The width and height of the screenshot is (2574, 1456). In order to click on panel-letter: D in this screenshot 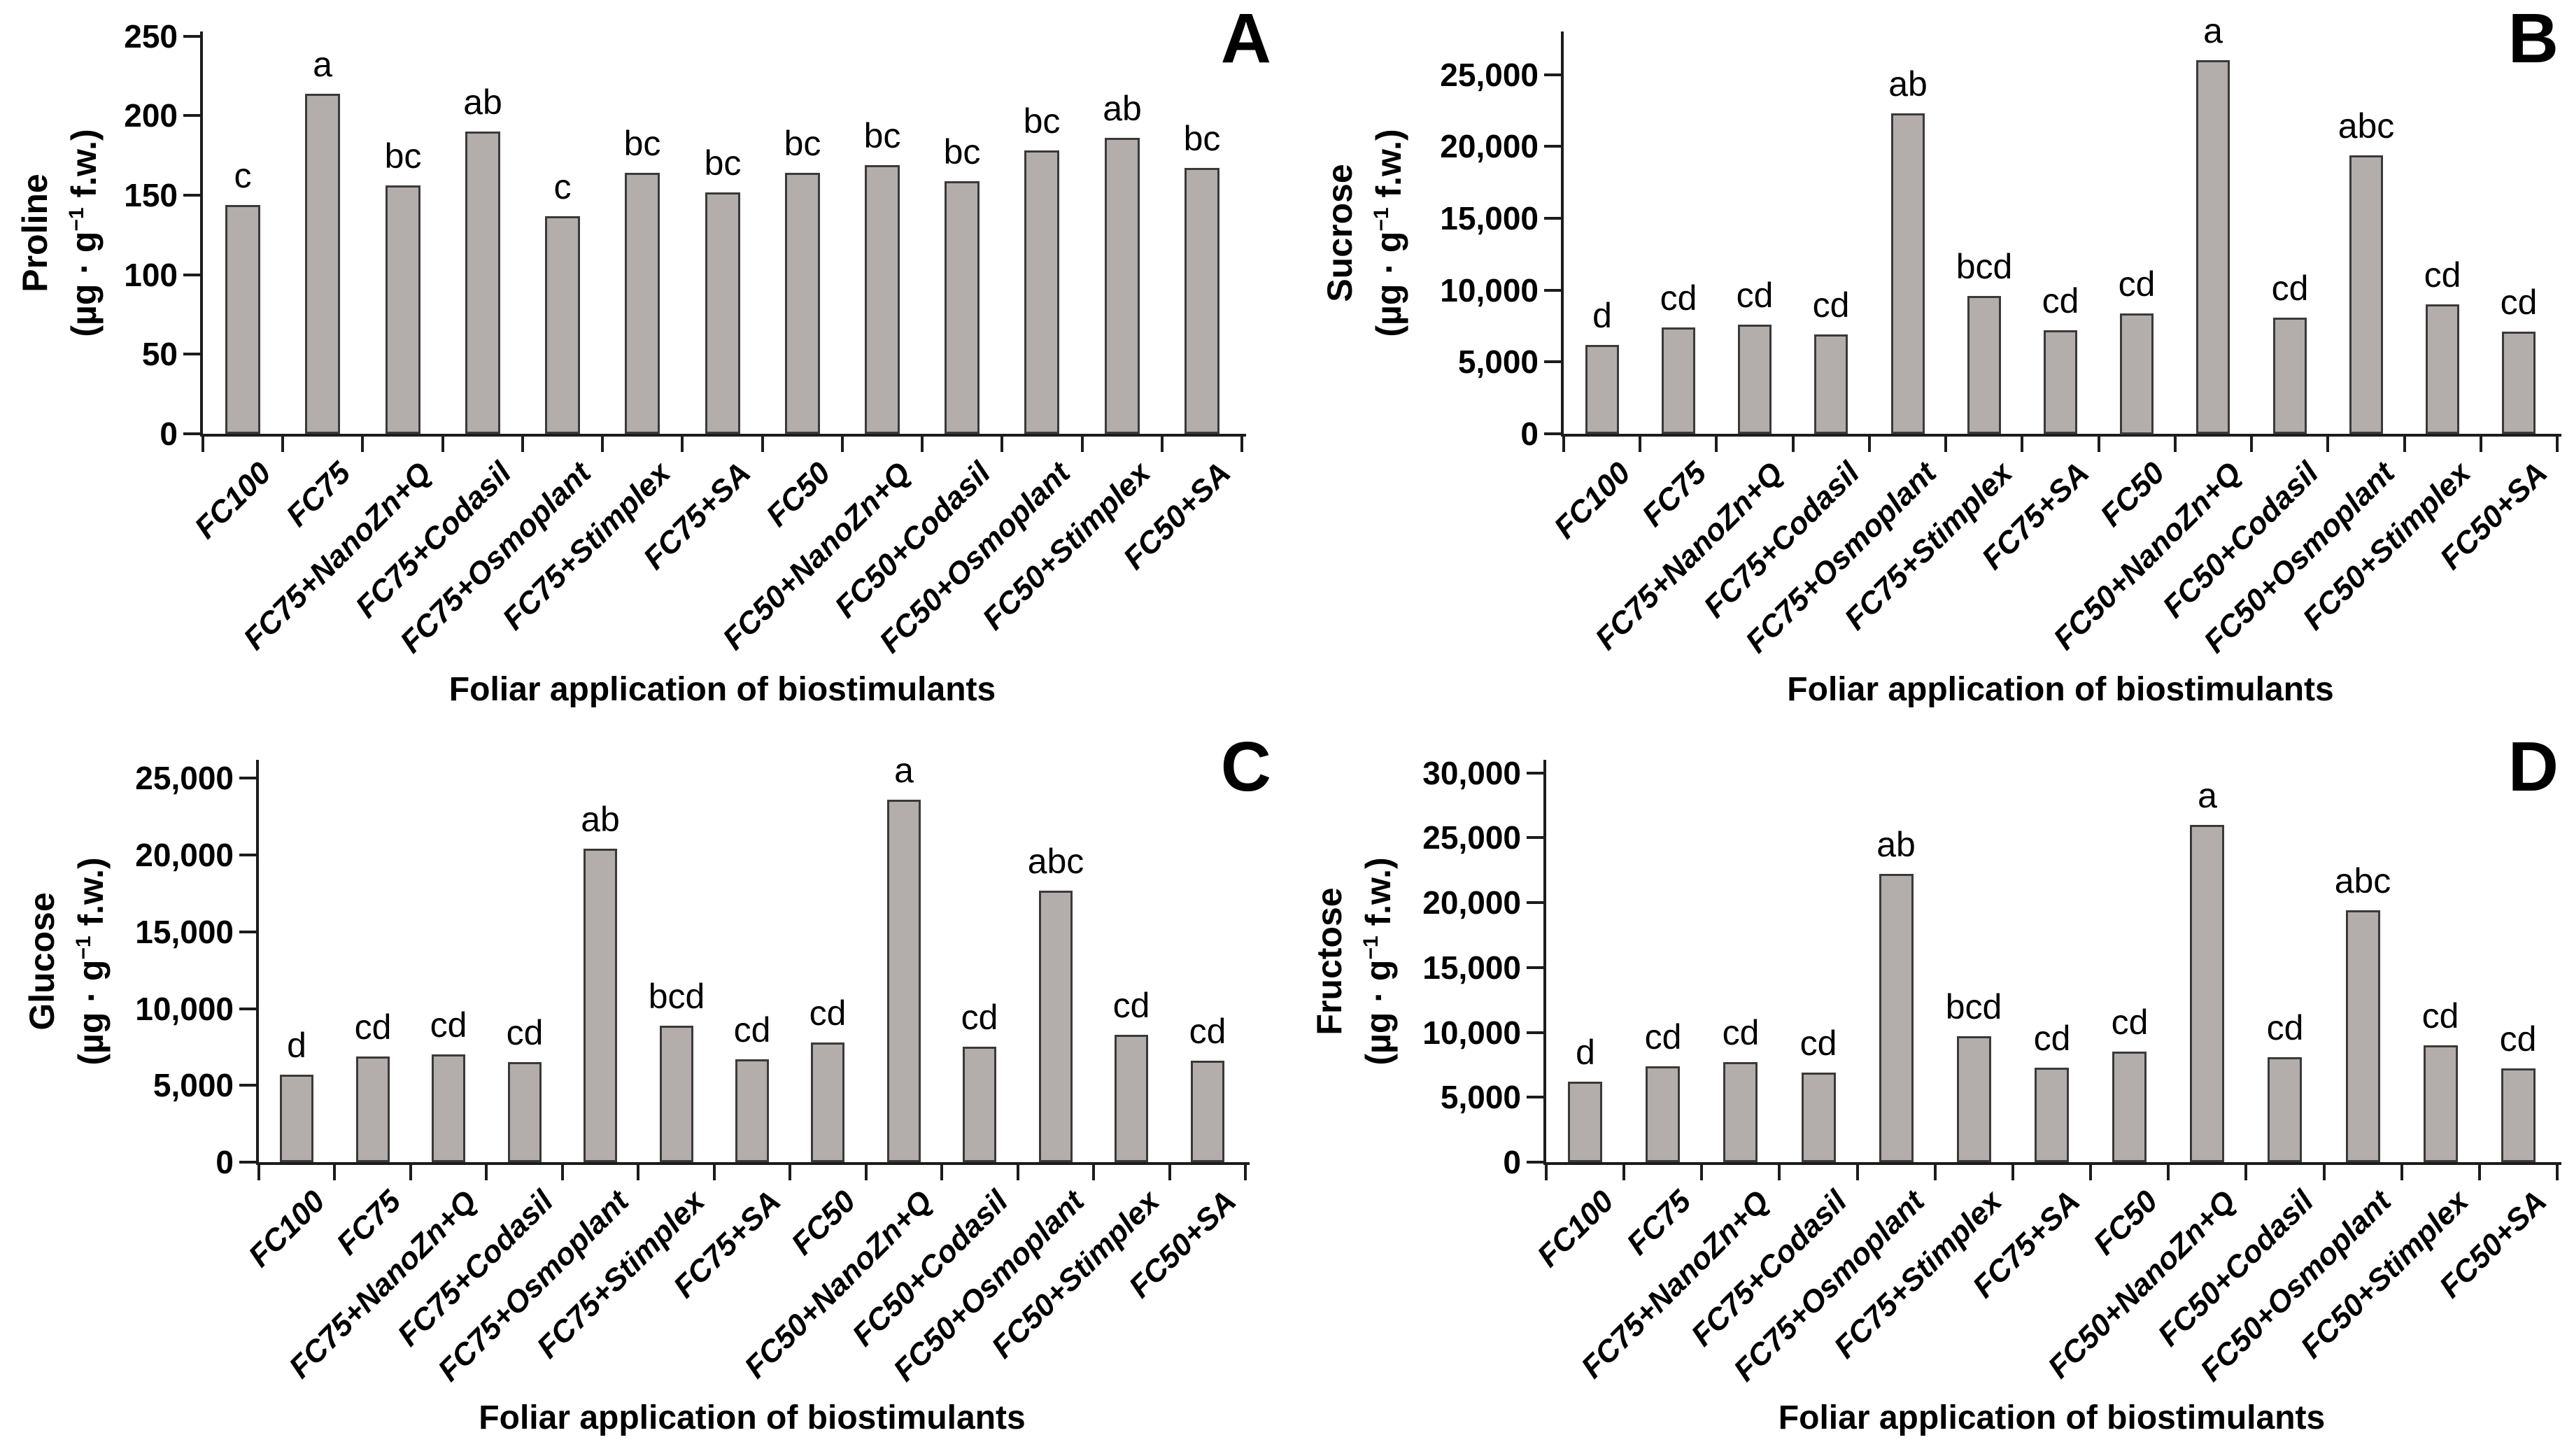, I will do `click(2533, 767)`.